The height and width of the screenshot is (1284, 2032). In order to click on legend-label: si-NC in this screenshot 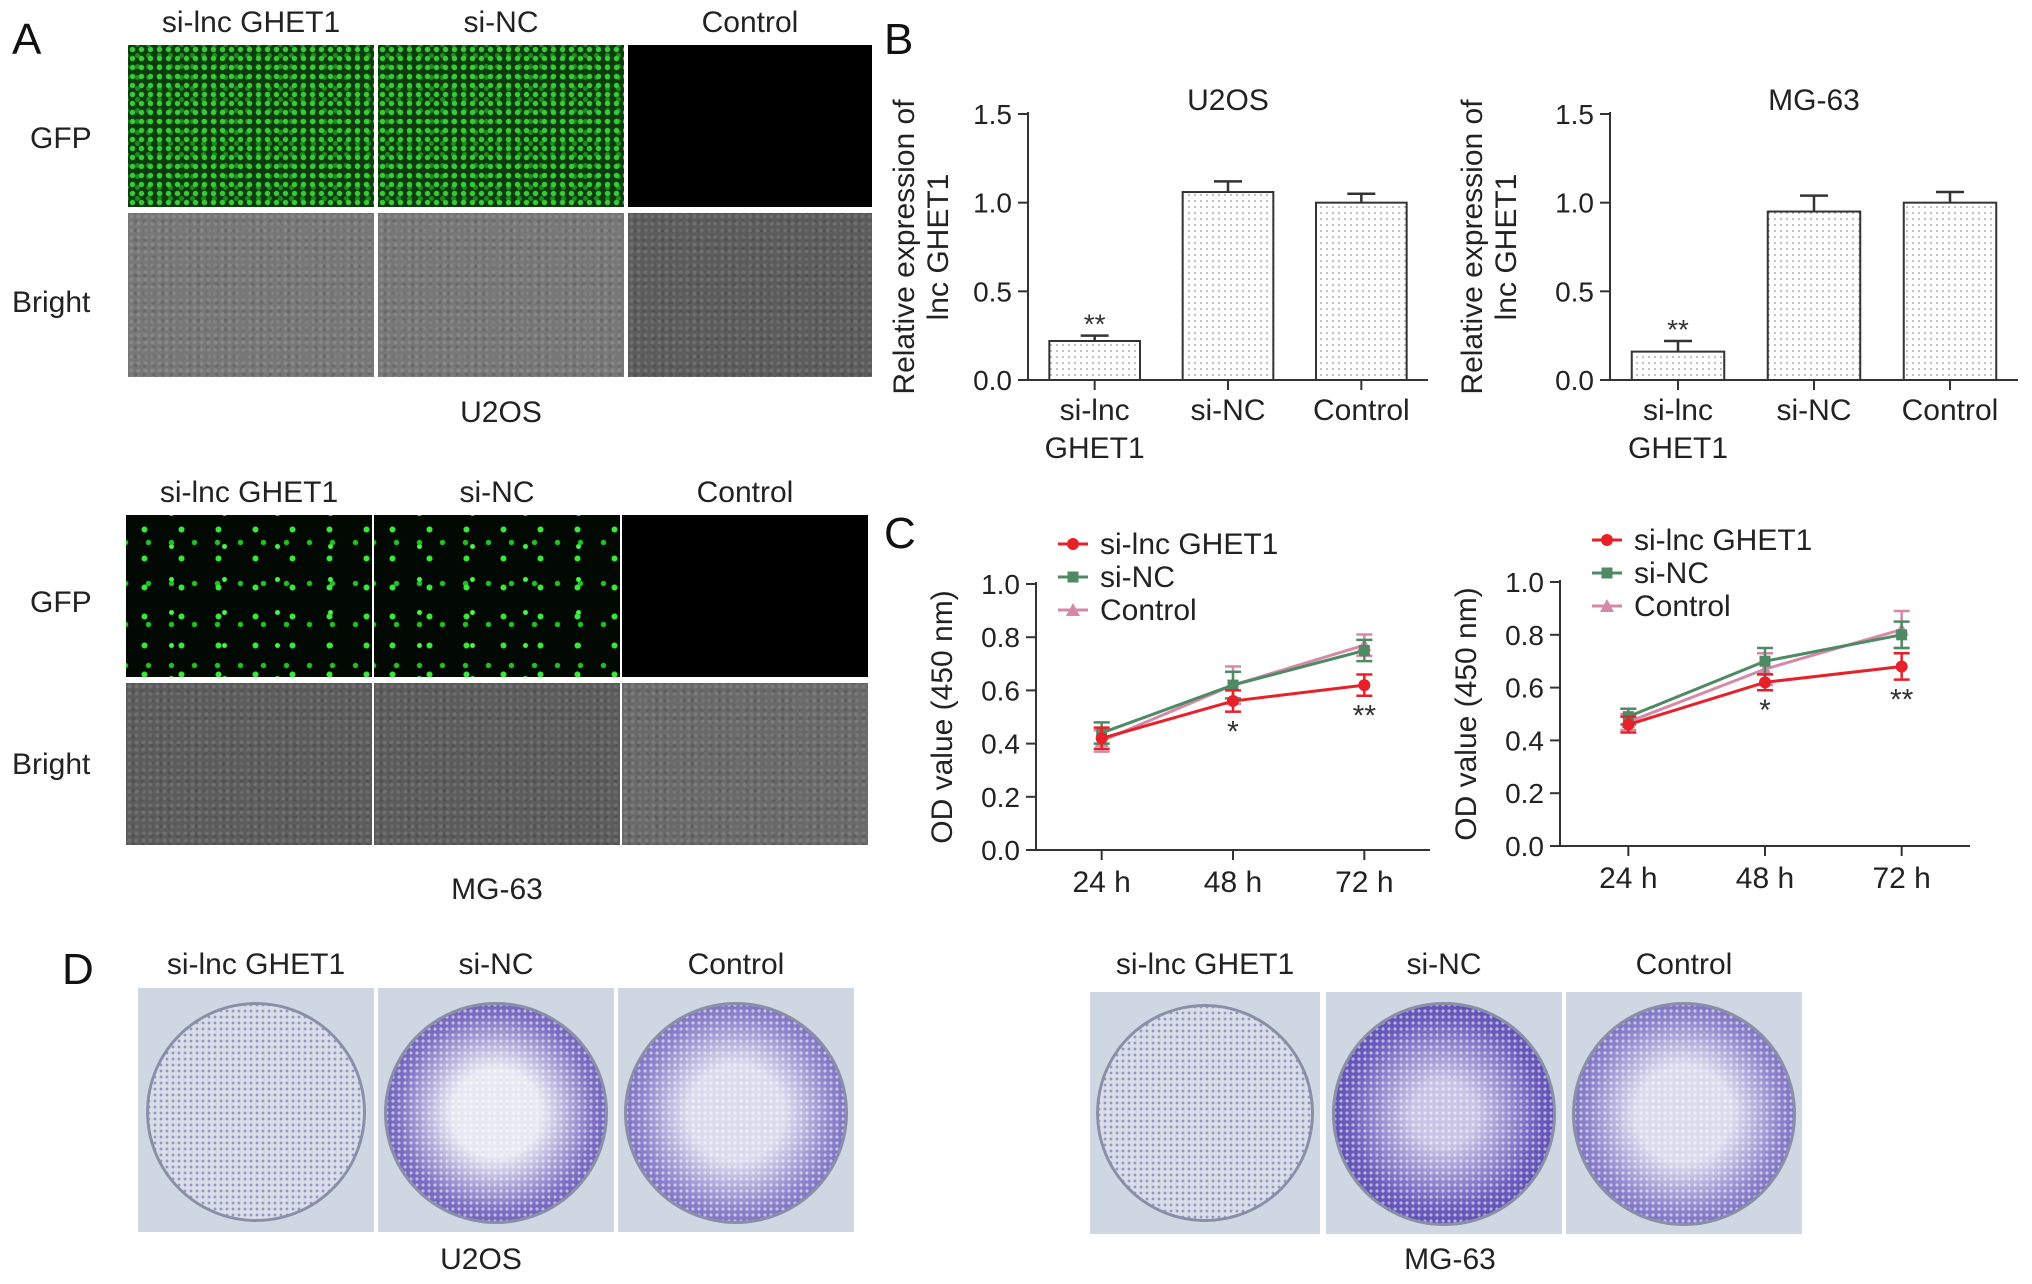, I will do `click(1671, 573)`.